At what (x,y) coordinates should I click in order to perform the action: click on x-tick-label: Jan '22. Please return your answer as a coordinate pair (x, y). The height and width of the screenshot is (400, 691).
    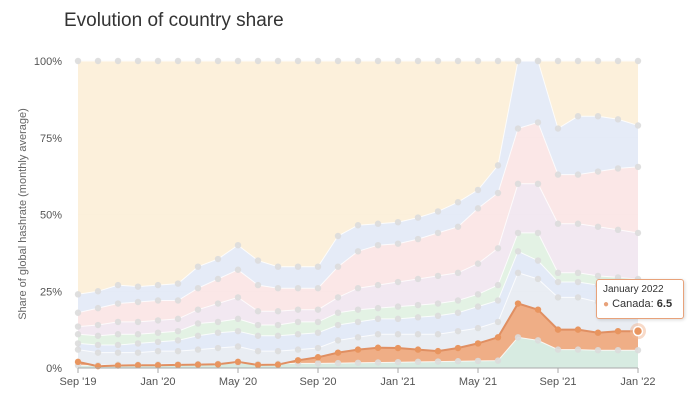
    Looking at the image, I should click on (637, 382).